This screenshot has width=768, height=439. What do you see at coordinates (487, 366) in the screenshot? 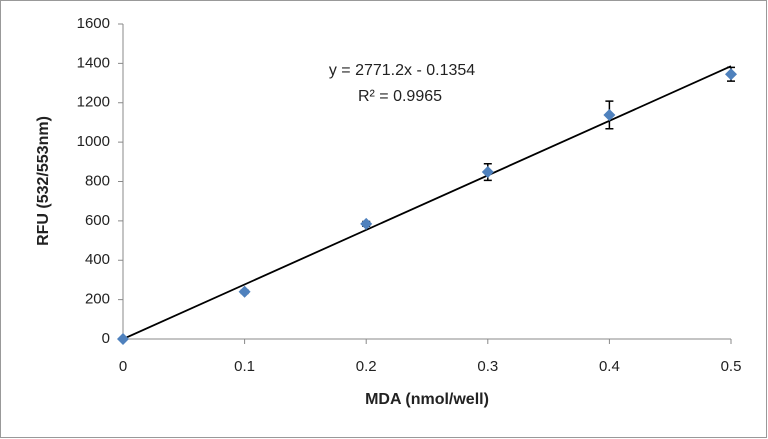
I see `x-tick-label: 0.3` at bounding box center [487, 366].